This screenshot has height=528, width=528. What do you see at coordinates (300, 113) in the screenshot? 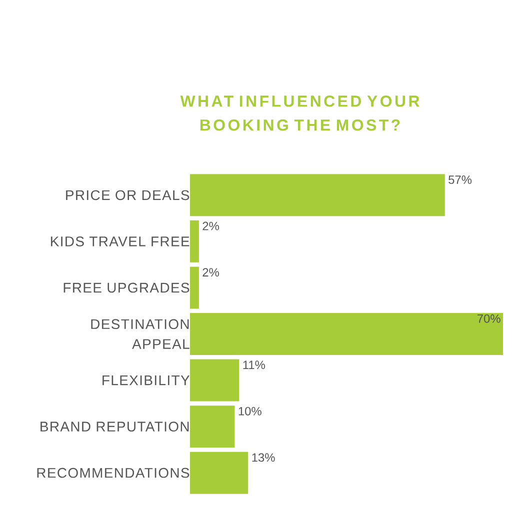
I see `chart-title: WHAT INFLUENCED YOUR BOOKING THE MOST?` at bounding box center [300, 113].